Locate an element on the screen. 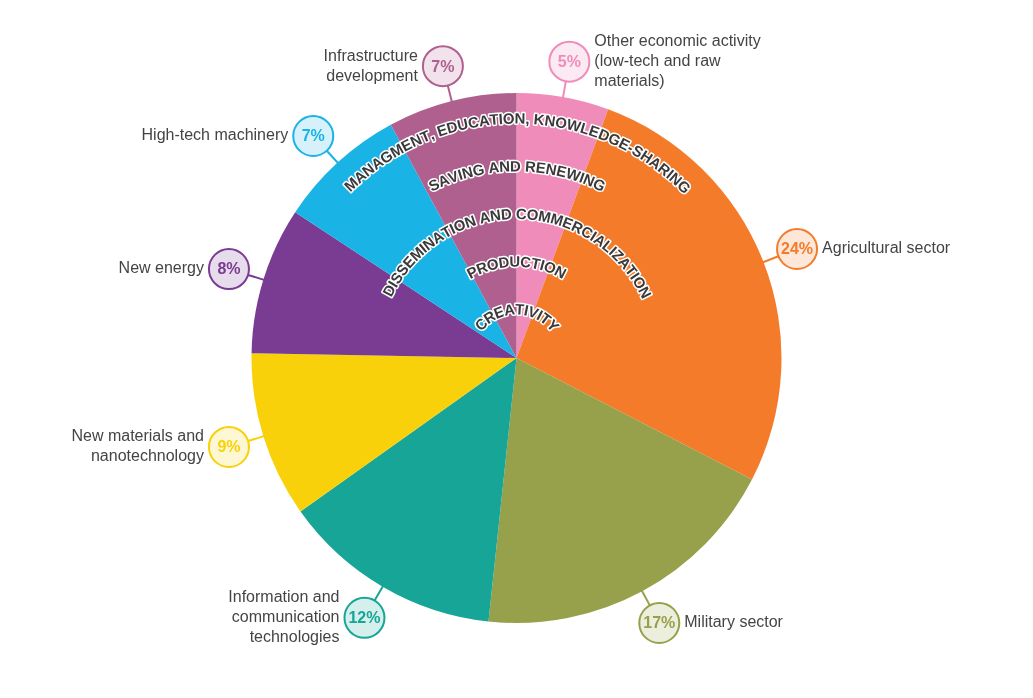 The height and width of the screenshot is (698, 1033). data-label: 24% is located at coordinates (797, 249).